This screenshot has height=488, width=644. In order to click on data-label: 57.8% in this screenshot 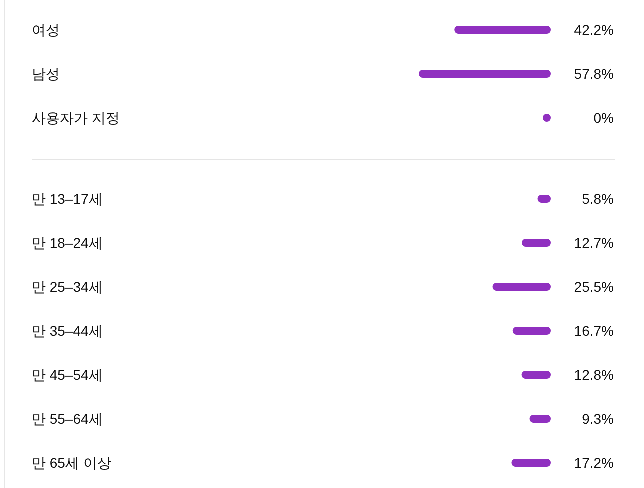, I will do `click(594, 74)`.